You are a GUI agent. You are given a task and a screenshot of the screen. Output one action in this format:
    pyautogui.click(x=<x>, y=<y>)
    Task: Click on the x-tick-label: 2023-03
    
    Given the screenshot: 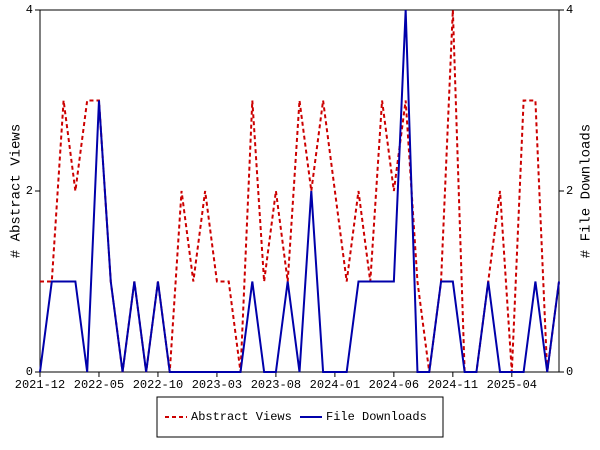 What is the action you would take?
    pyautogui.click(x=217, y=385)
    